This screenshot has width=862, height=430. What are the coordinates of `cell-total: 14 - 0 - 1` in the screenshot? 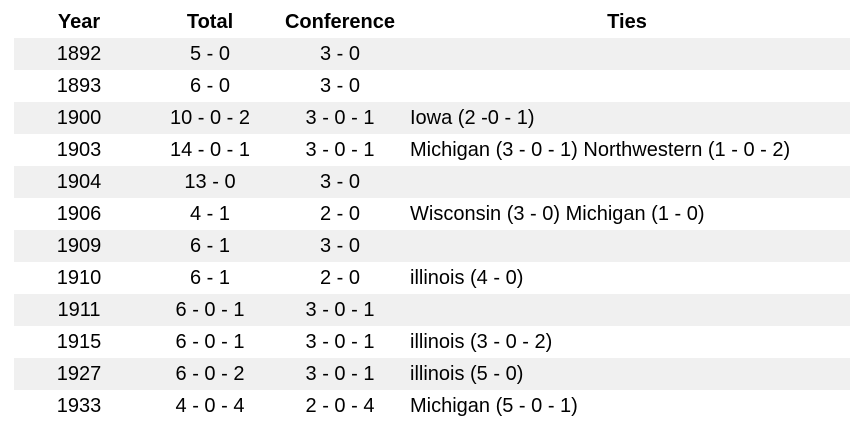 It's located at (210, 150).